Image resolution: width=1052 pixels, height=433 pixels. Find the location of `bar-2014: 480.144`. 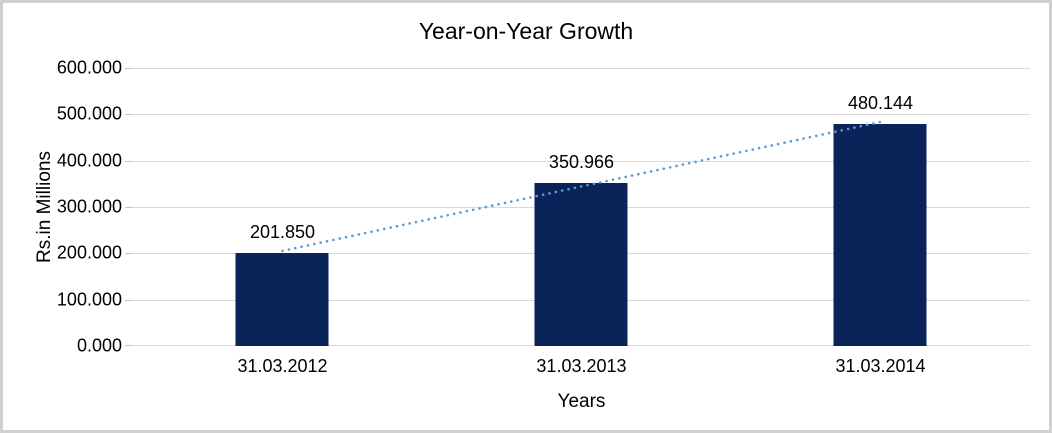

bar-2014: 480.144 is located at coordinates (880, 220).